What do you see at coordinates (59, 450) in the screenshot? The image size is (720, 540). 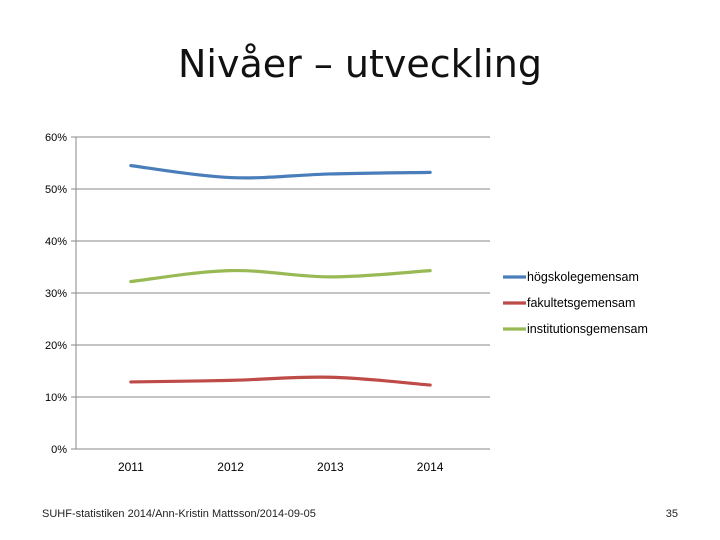 I see `y-tick-label: 0%` at bounding box center [59, 450].